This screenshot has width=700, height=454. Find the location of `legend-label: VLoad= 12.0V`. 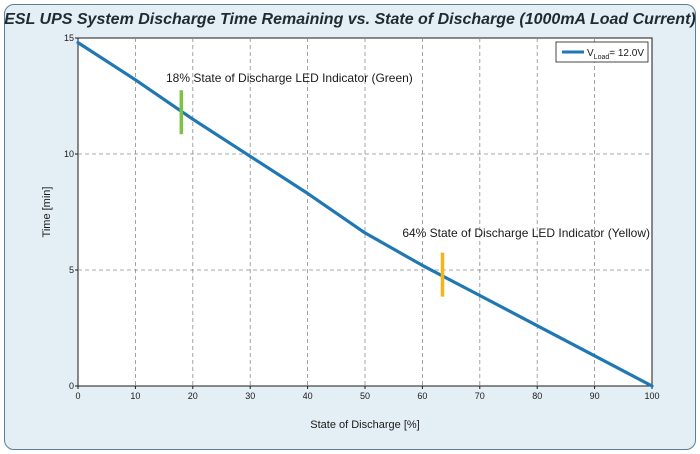

legend-label: VLoad= 12.0V is located at coordinates (615, 54).